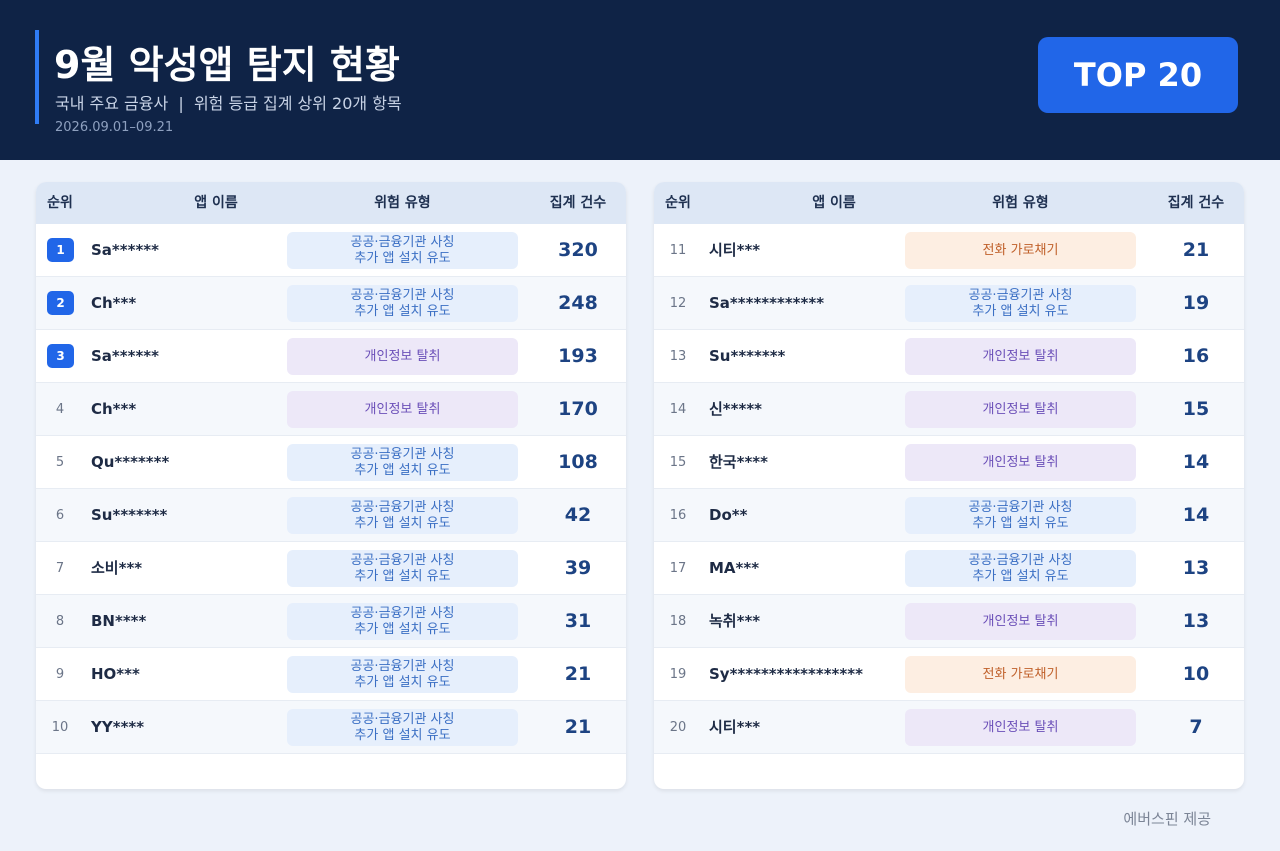  I want to click on count: 7, so click(1196, 727).